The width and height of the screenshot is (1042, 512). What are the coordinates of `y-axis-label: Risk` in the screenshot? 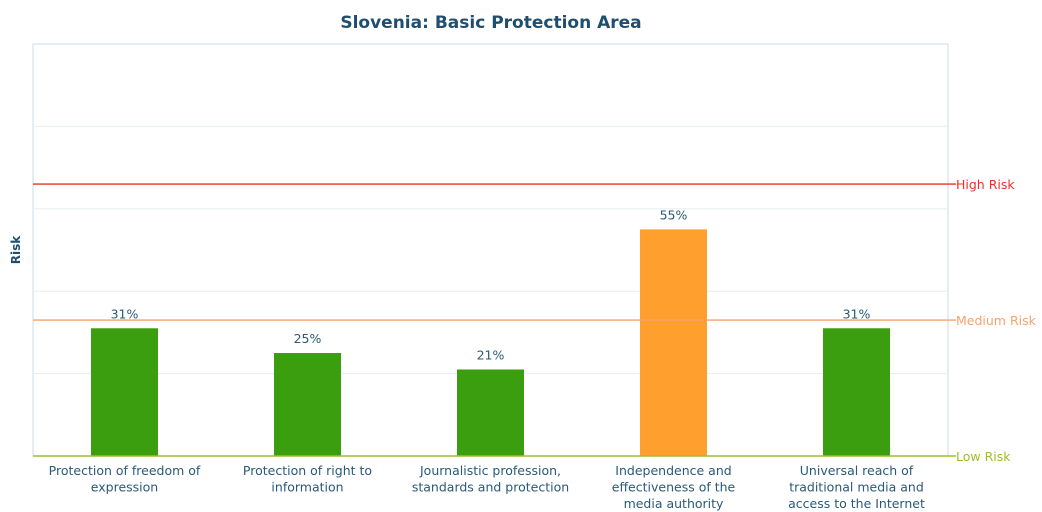 It's located at (16, 249).